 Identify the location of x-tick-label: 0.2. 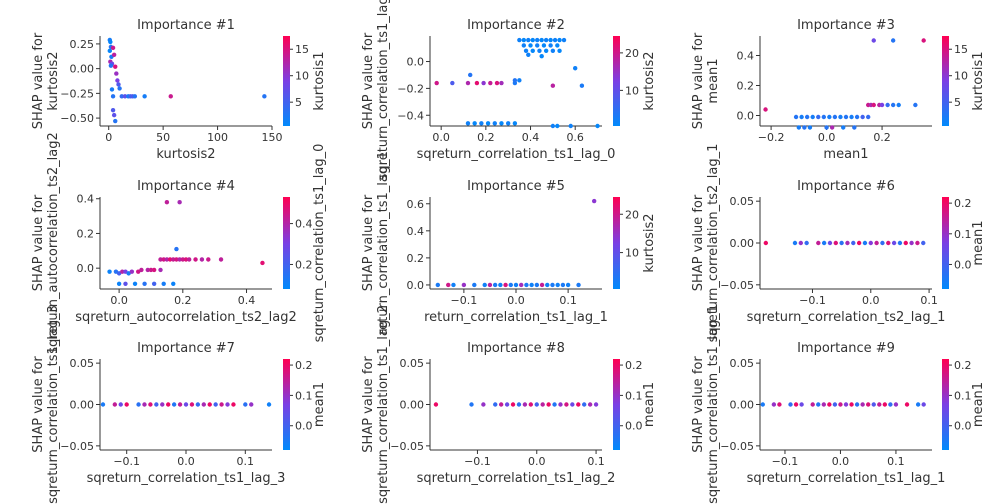
(882, 137).